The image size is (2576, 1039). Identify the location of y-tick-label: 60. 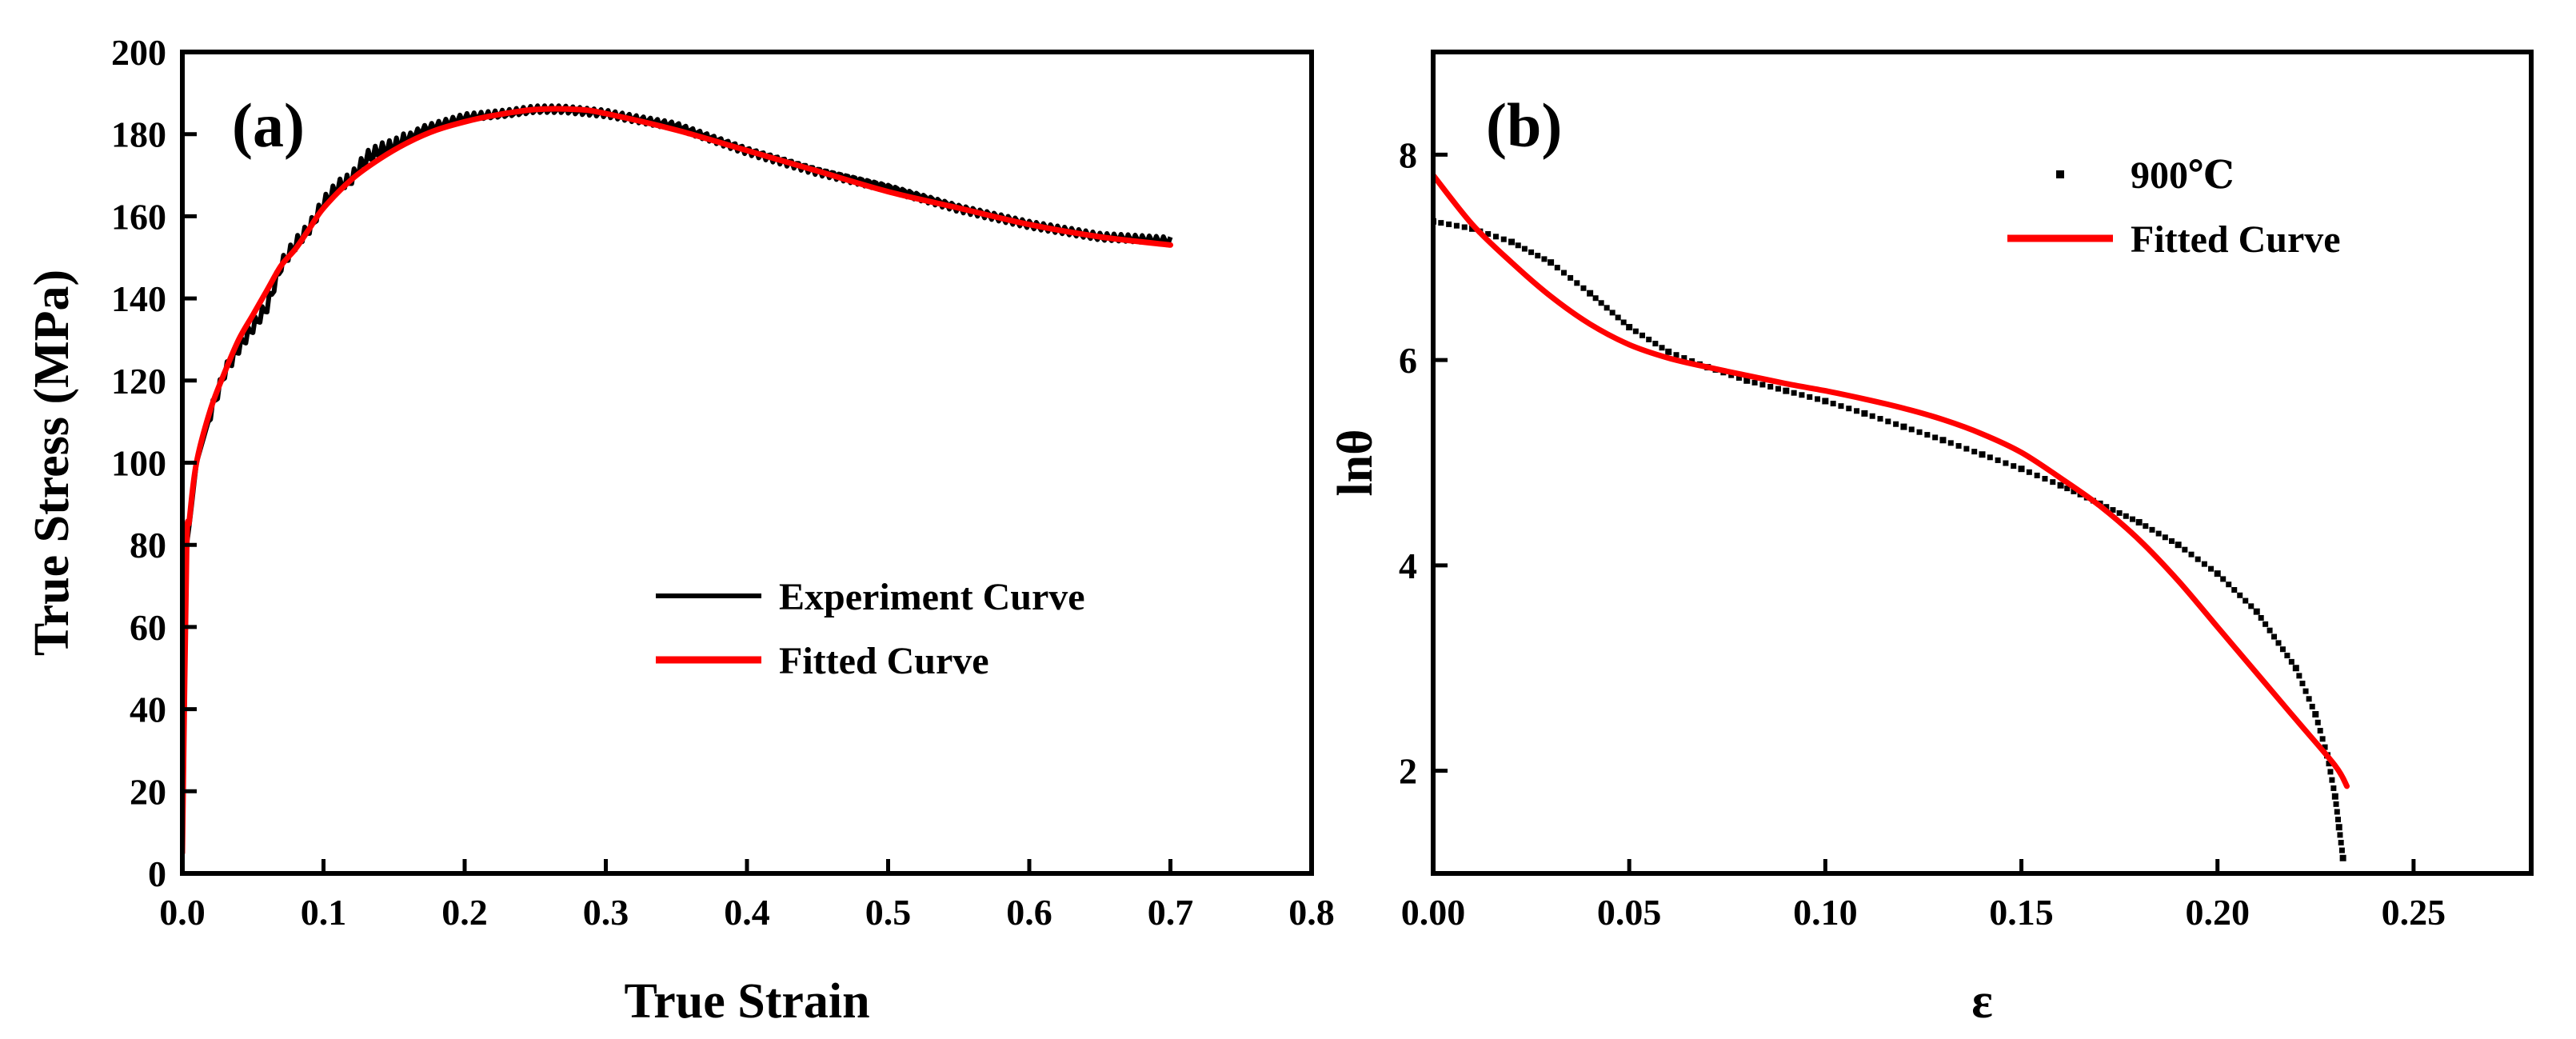
(148, 627).